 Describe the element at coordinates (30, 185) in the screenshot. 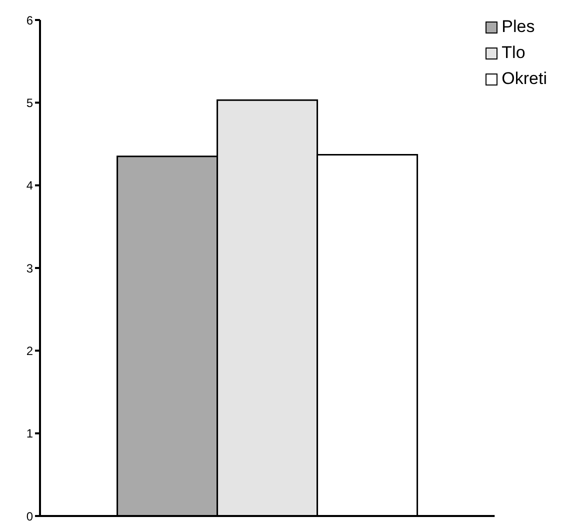

I see `y-tick-label: 4` at that location.